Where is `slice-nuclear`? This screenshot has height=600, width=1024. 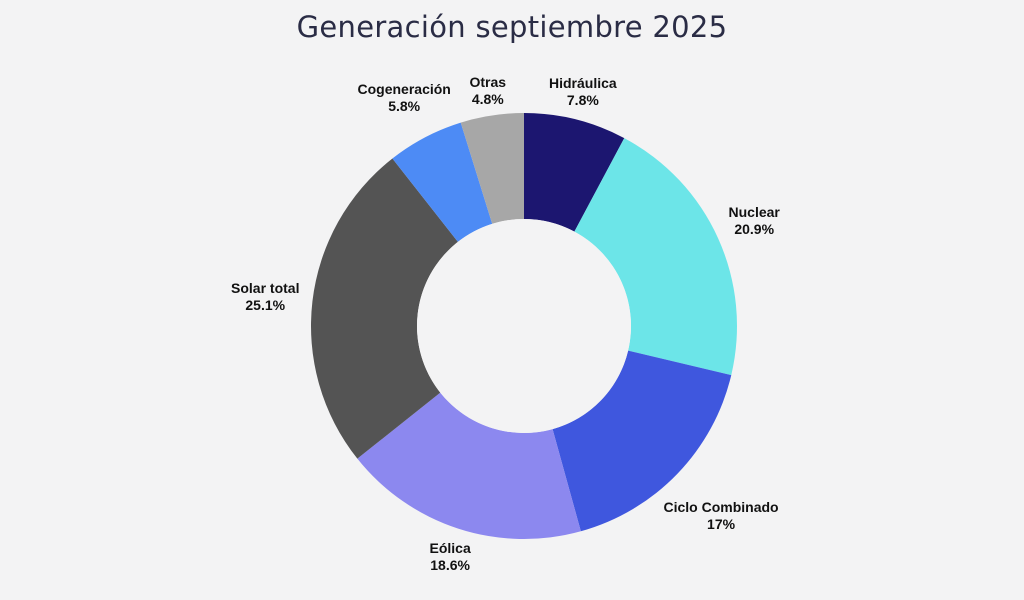
slice-nuclear is located at coordinates (655, 257).